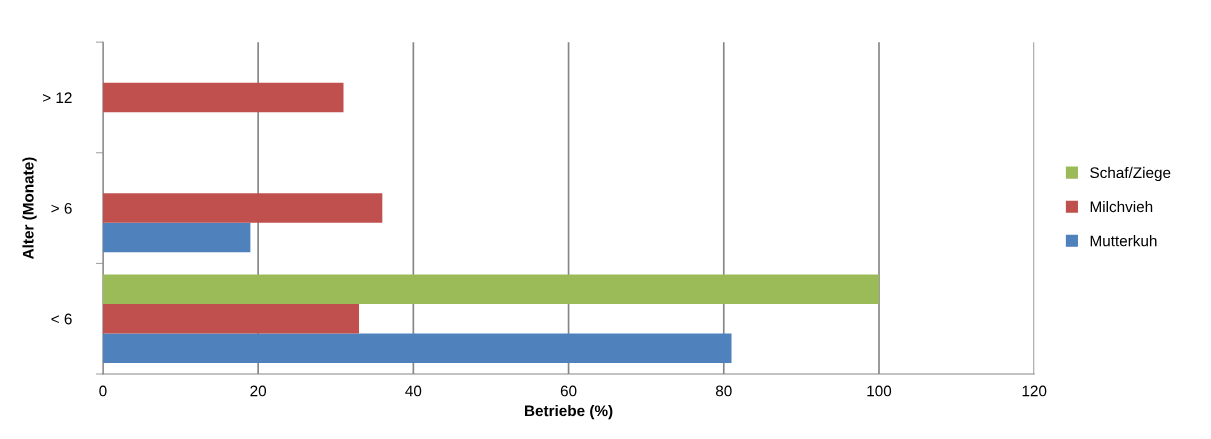  Describe the element at coordinates (103, 391) in the screenshot. I see `x-tick-label: 0` at that location.